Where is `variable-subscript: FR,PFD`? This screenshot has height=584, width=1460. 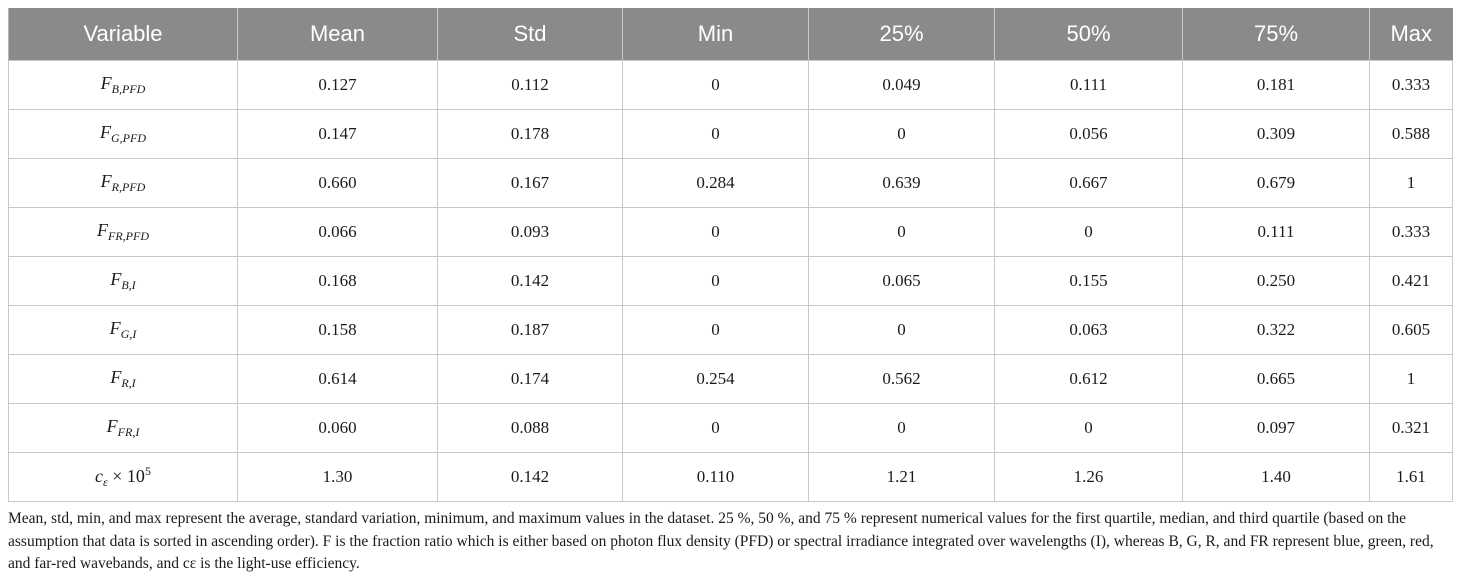
variable-subscript: FR,PFD is located at coordinates (128, 236).